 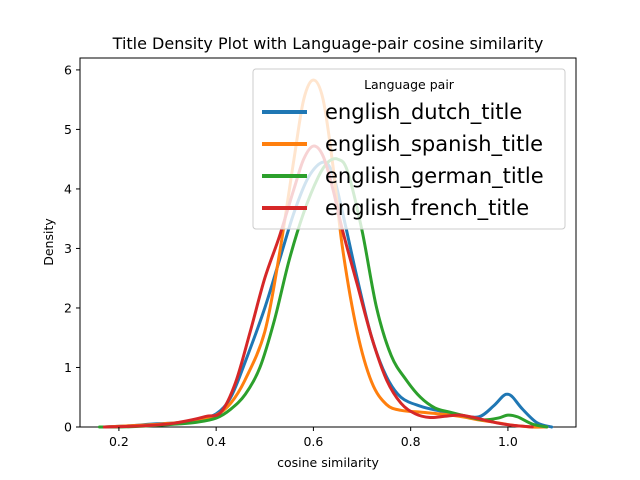 I want to click on x-tick-label: 1.0, so click(x=508, y=441).